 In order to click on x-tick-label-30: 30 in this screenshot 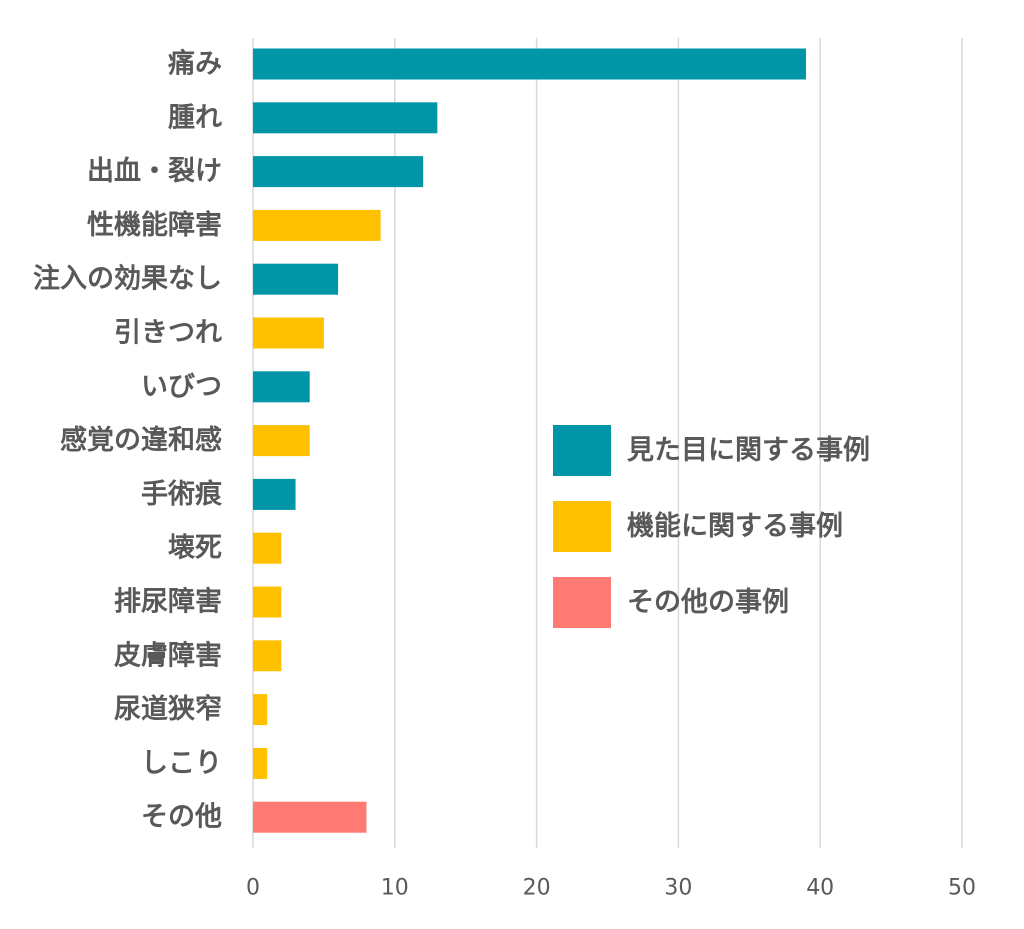, I will do `click(678, 888)`.